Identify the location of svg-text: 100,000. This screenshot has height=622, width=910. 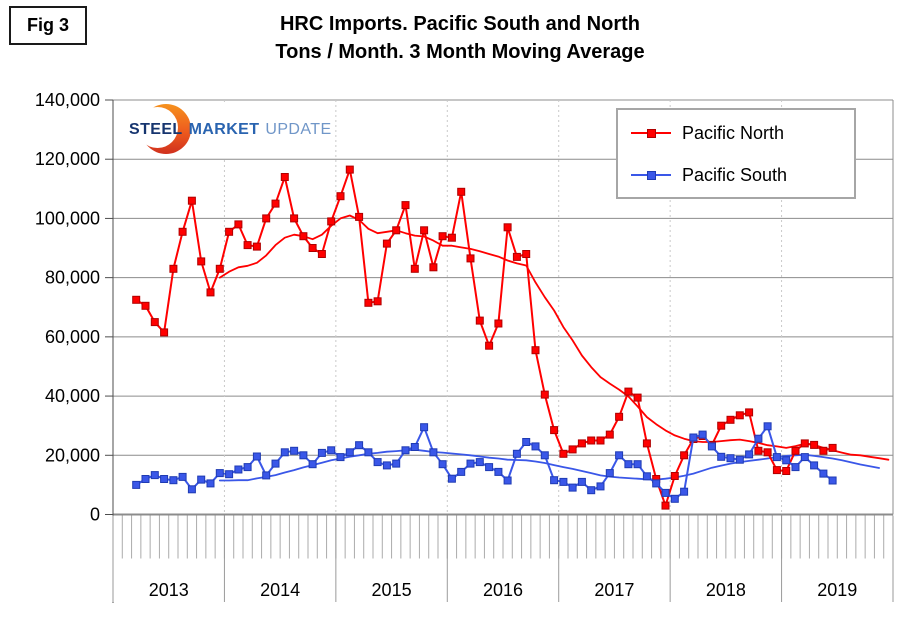
(67, 218).